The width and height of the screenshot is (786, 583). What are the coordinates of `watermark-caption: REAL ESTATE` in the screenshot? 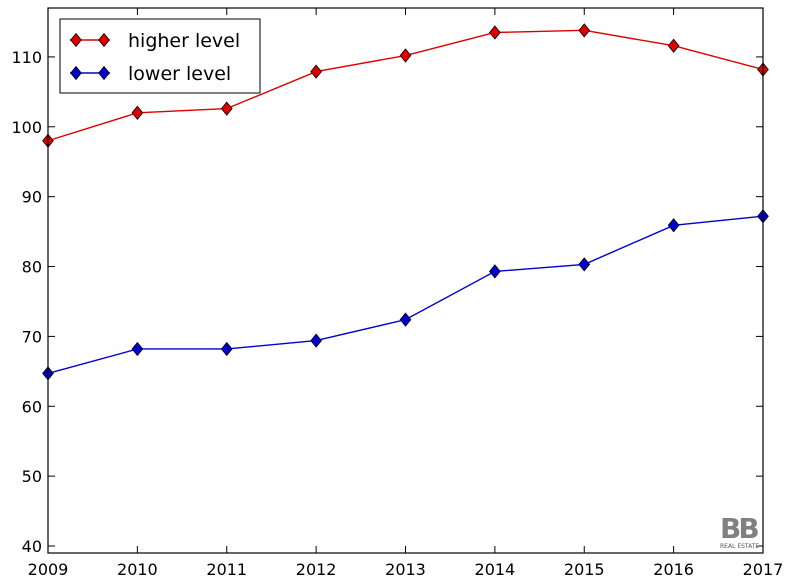 It's located at (739, 546).